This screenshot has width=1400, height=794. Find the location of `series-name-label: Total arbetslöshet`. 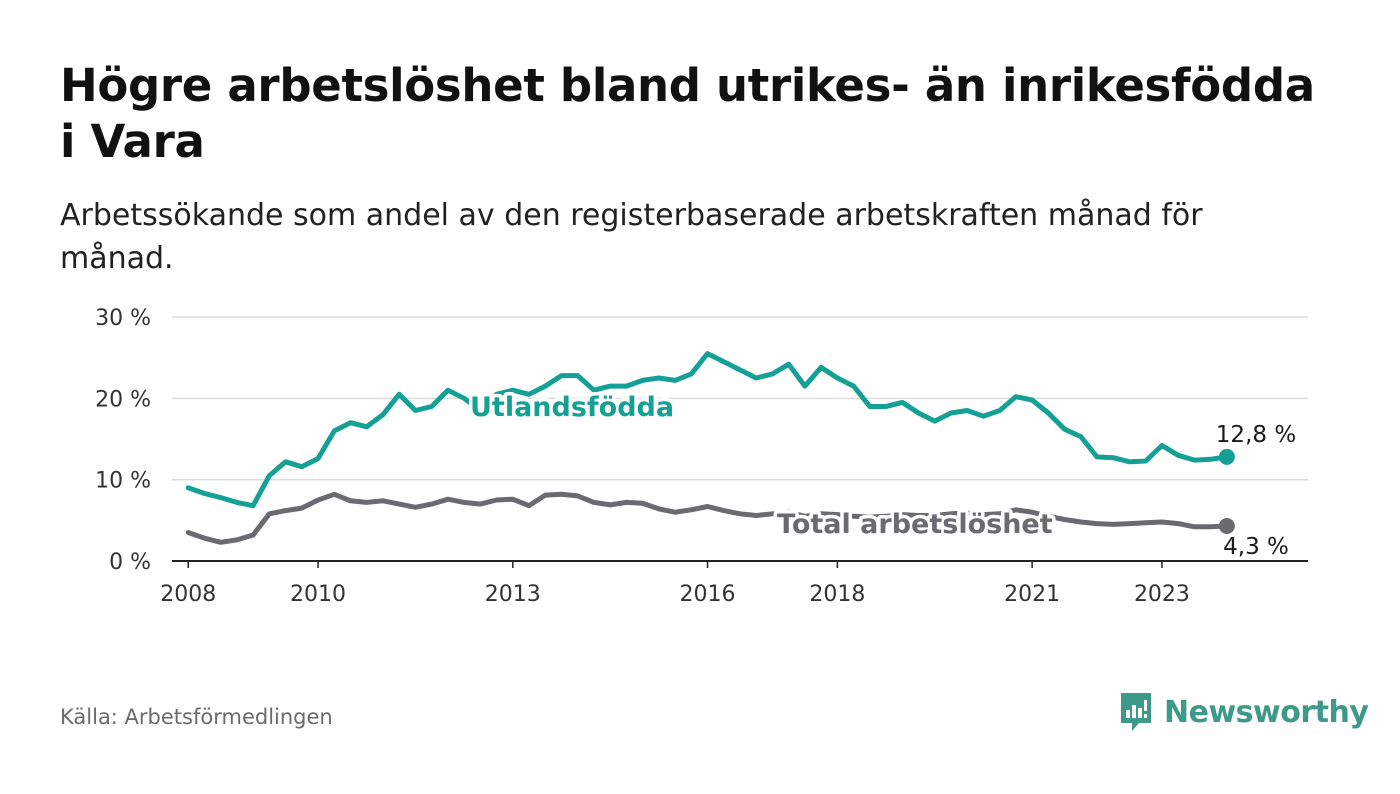

series-name-label: Total arbetslöshet is located at coordinates (915, 524).